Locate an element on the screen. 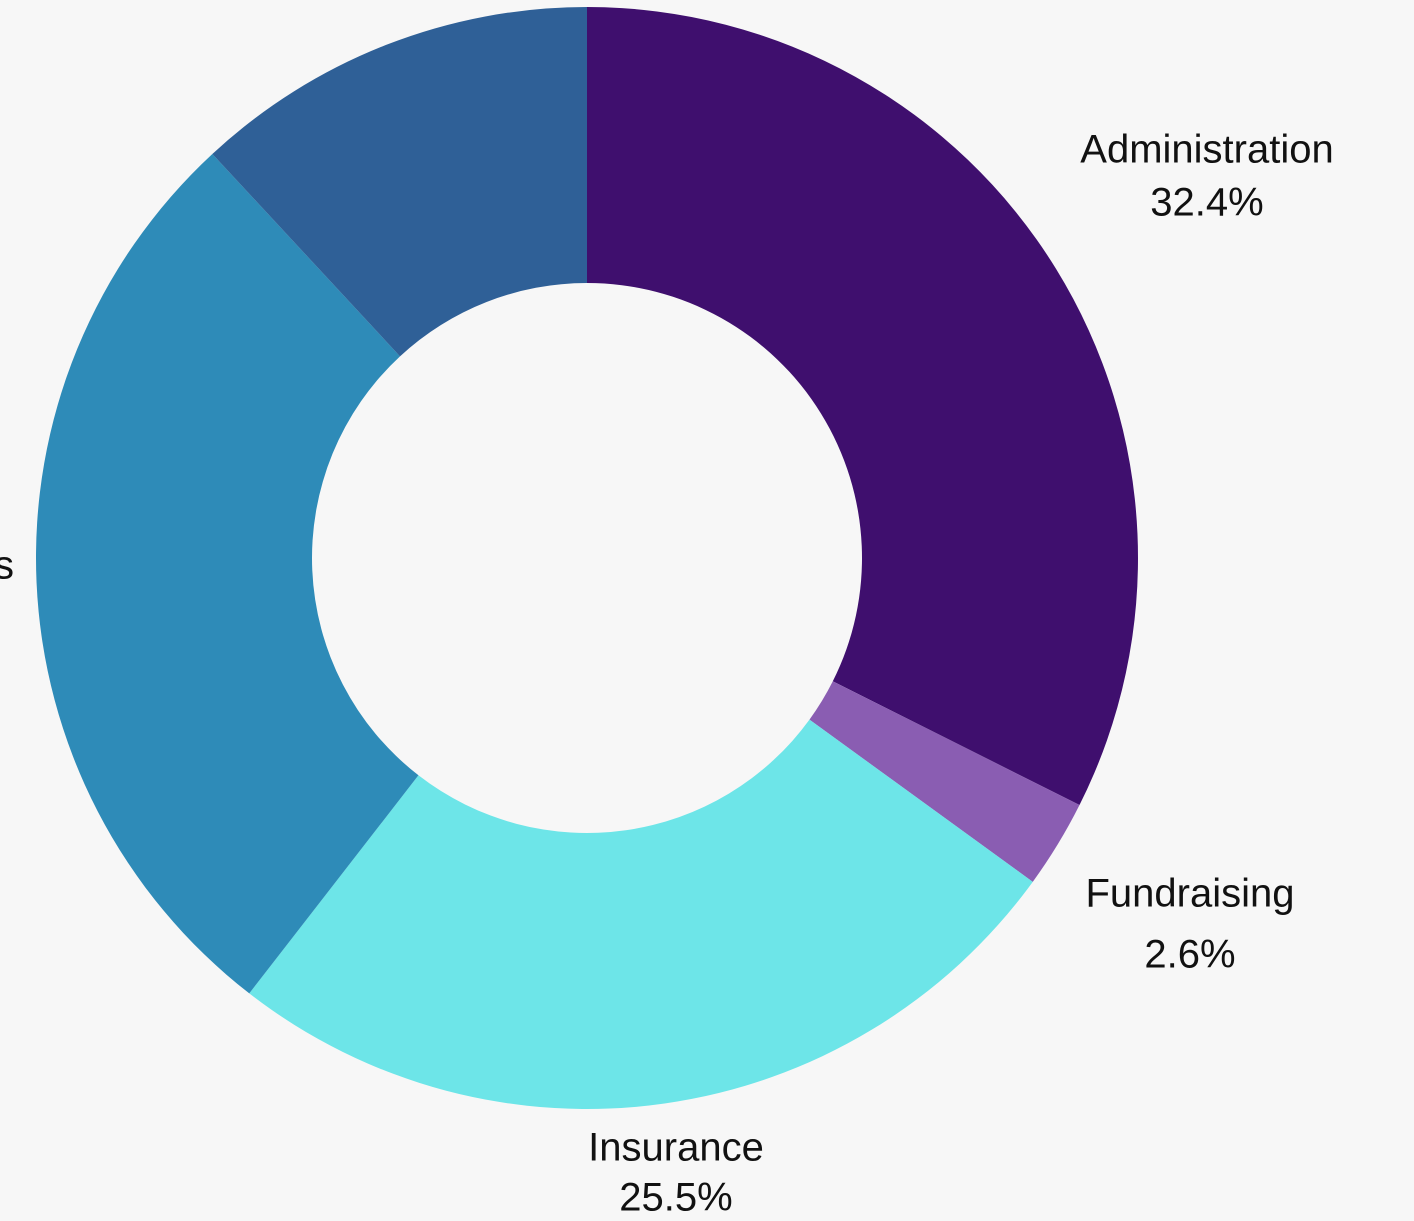  slice-label: Administration is located at coordinates (1206, 150).